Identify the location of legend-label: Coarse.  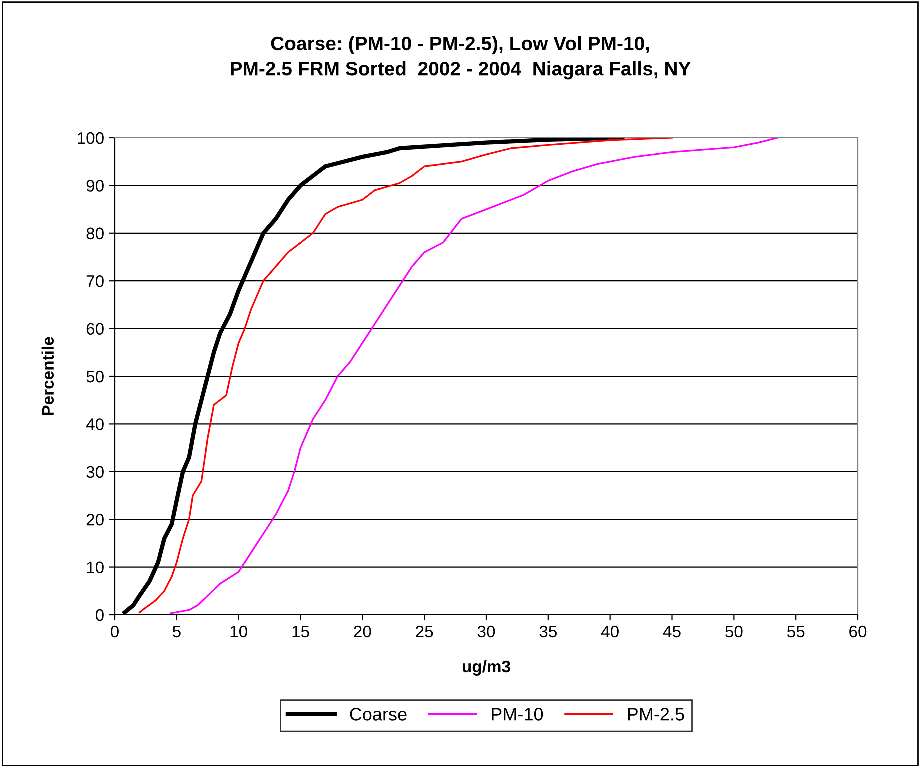
(378, 714).